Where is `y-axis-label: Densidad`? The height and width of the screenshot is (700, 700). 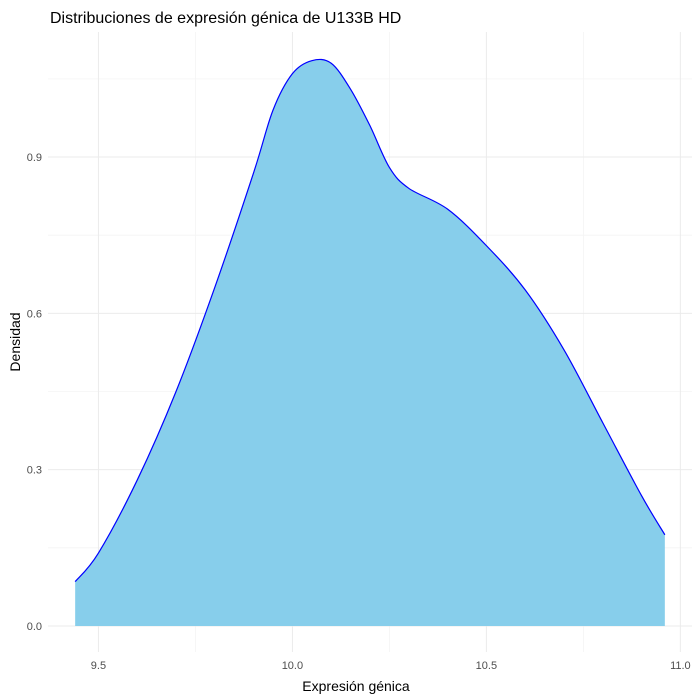 y-axis-label: Densidad is located at coordinates (15, 341).